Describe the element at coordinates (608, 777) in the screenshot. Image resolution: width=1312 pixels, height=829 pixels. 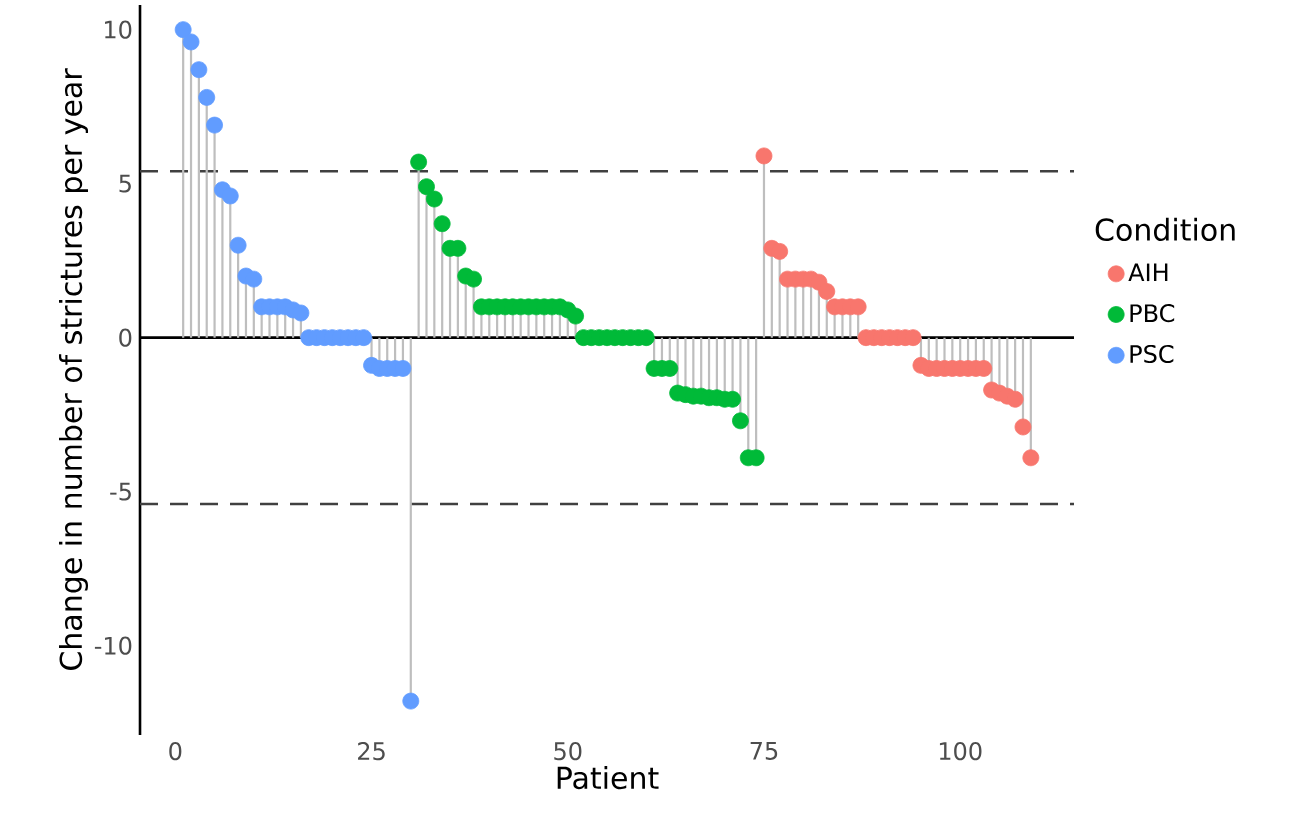
I see `x-axis-title: Patient` at that location.